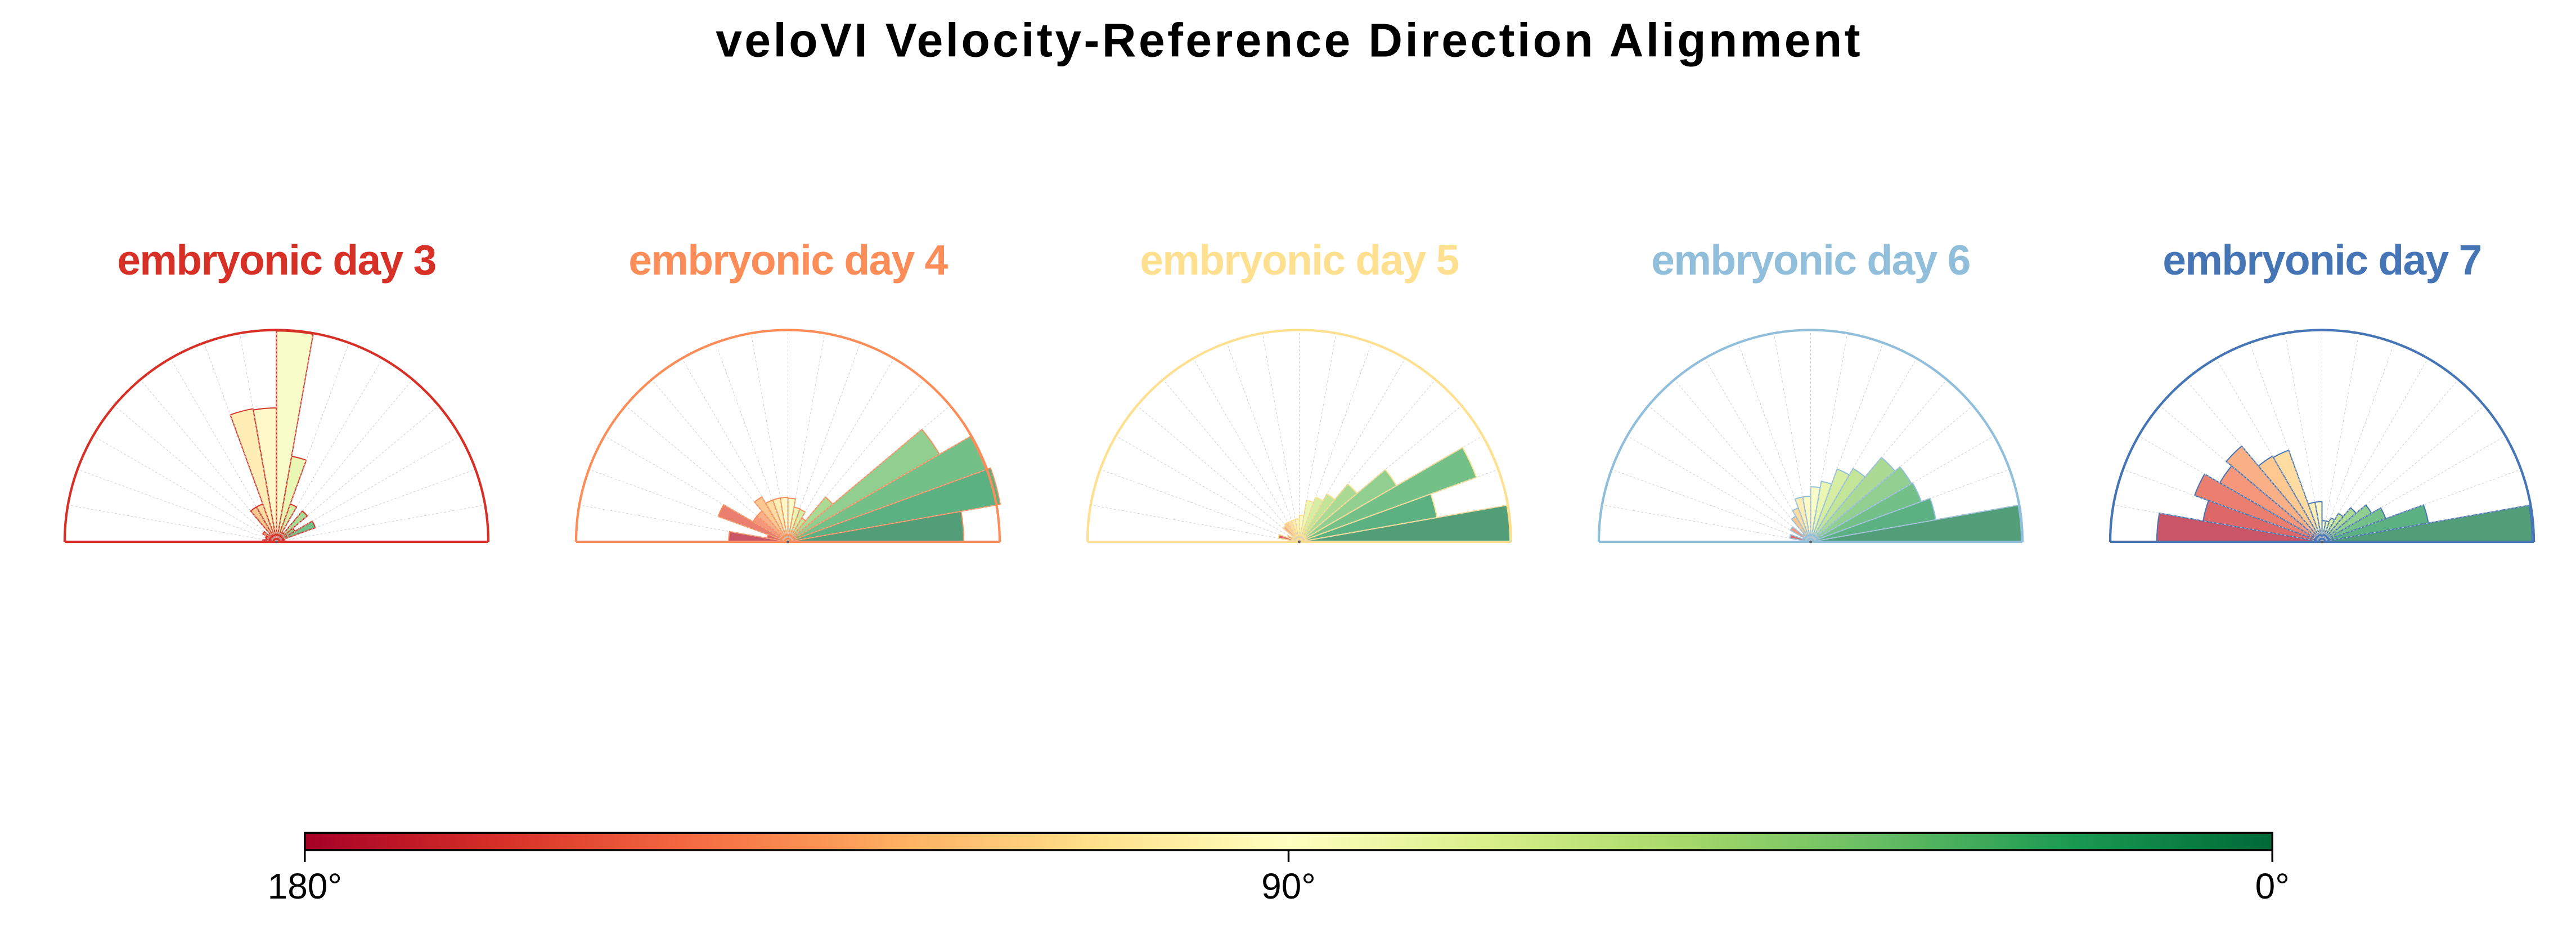  I want to click on svg-text: embryonic day 4, so click(788, 260).